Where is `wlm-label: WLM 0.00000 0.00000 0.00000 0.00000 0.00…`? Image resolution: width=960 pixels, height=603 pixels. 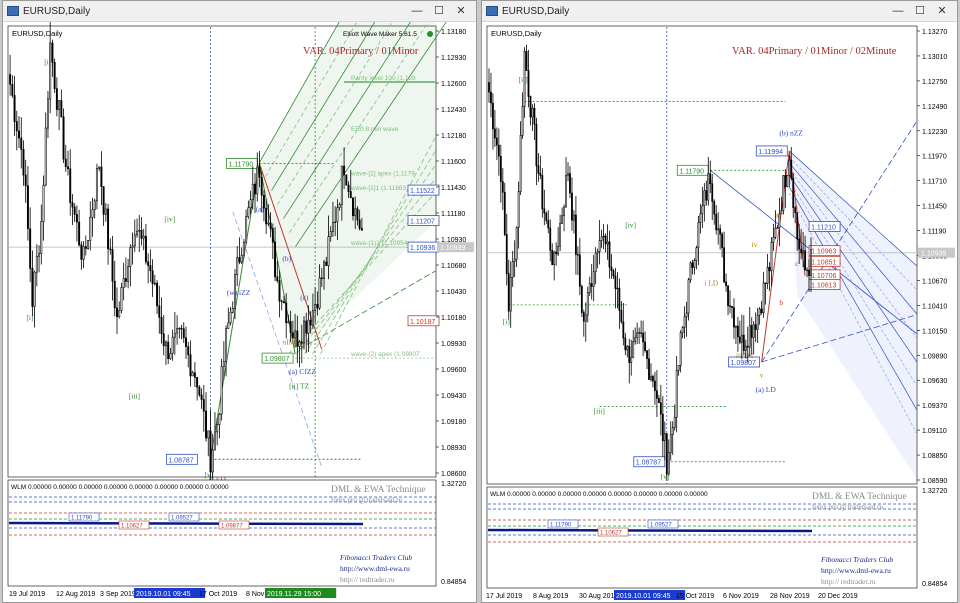
wlm-label: WLM 0.00000 0.00000 0.00000 0.00000 0.00… is located at coordinates (599, 494).